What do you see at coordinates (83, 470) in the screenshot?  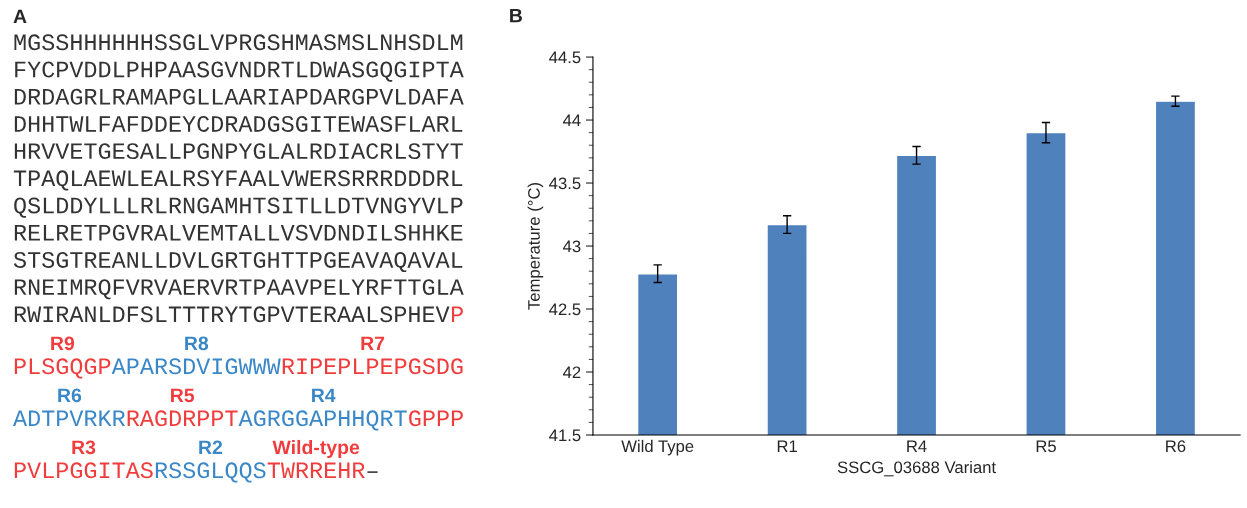 I see `text: PVLPGGITAS` at bounding box center [83, 470].